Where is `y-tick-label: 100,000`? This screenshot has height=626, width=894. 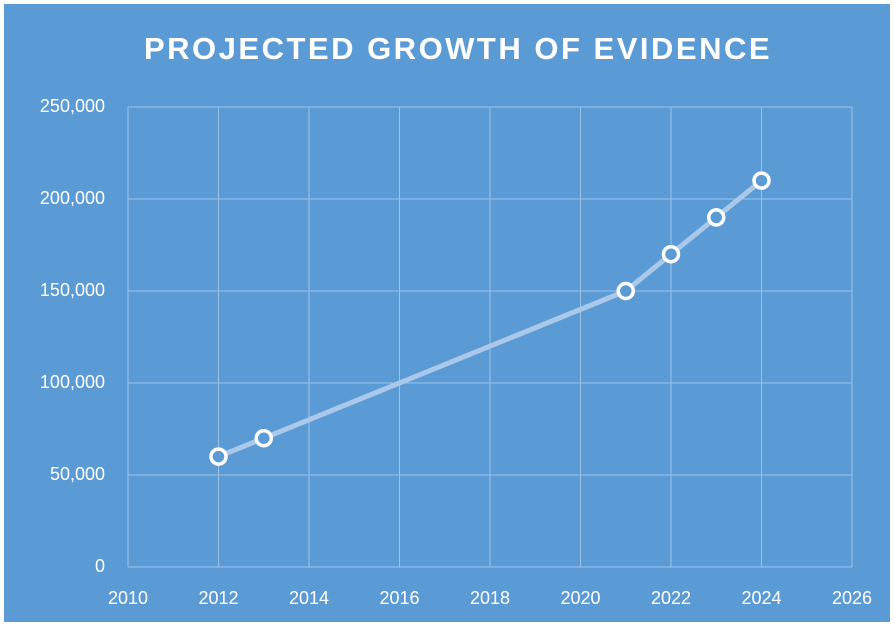
y-tick-label: 100,000 is located at coordinates (72, 382).